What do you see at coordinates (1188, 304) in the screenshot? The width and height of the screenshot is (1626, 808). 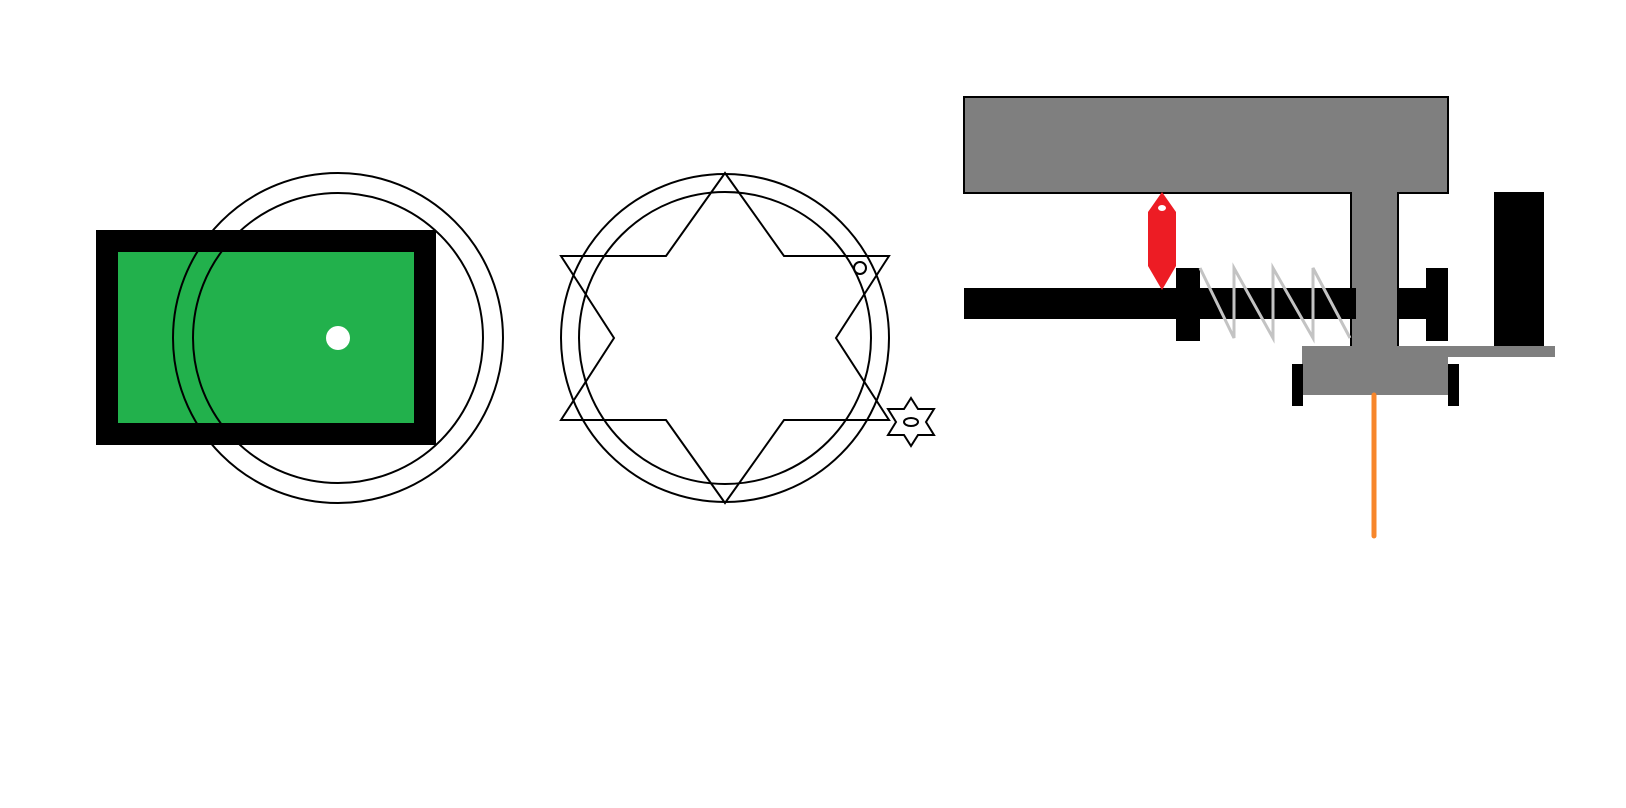 I see `left-collar` at bounding box center [1188, 304].